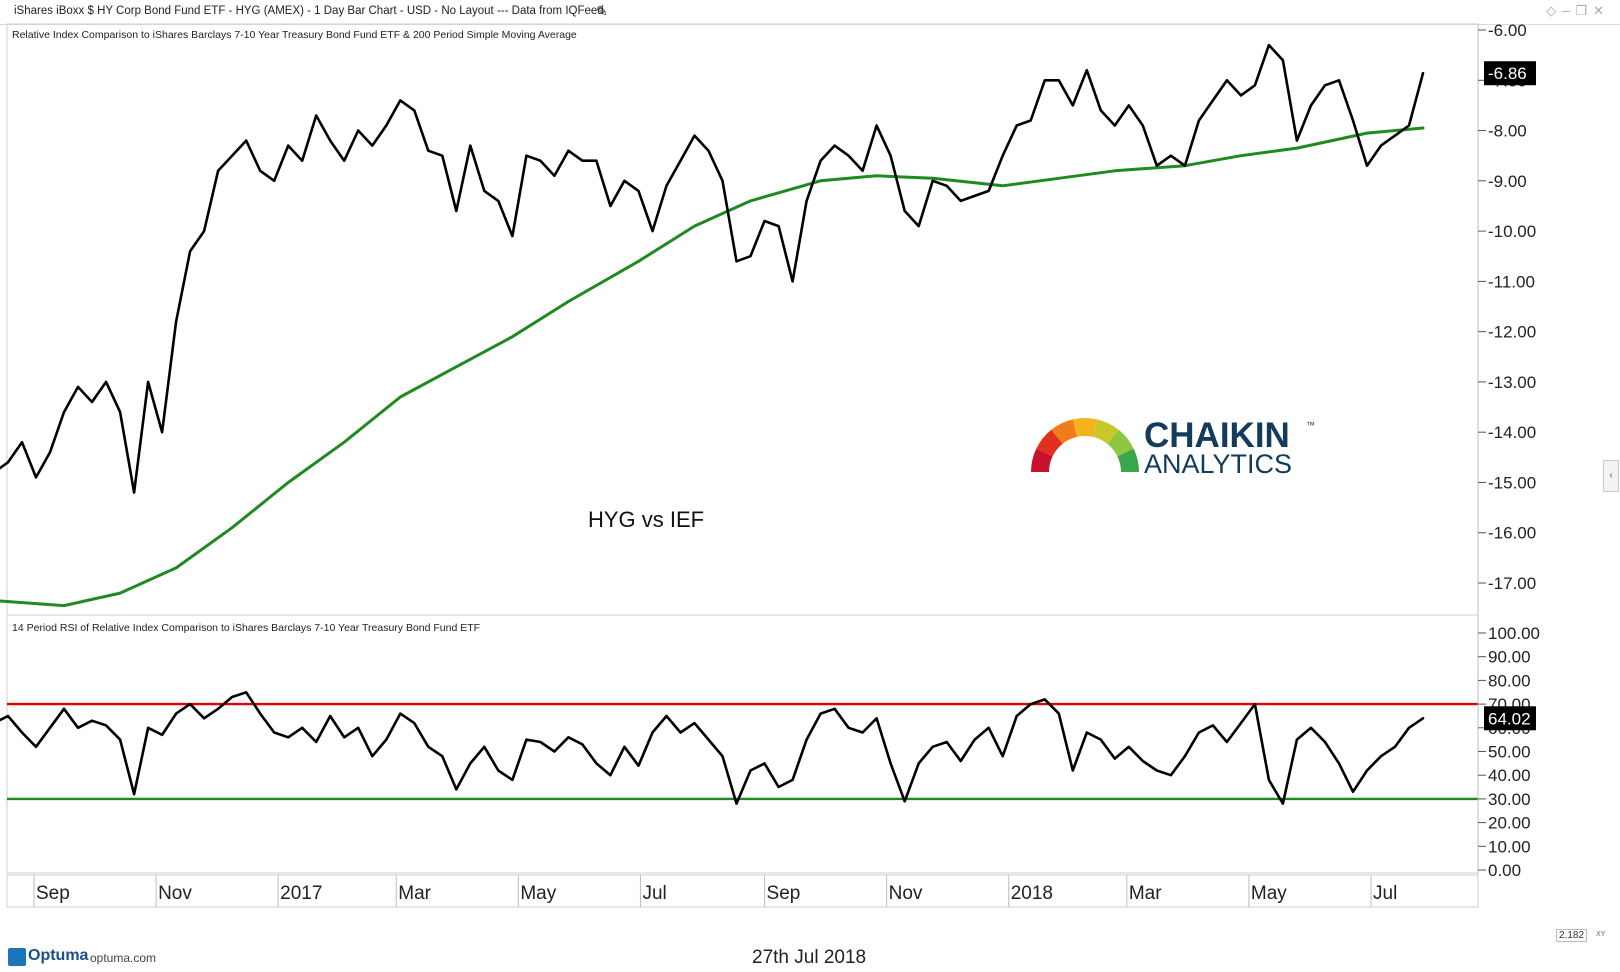 The height and width of the screenshot is (972, 1620). What do you see at coordinates (1611, 476) in the screenshot?
I see `collapse-panel-handle: ‹` at bounding box center [1611, 476].